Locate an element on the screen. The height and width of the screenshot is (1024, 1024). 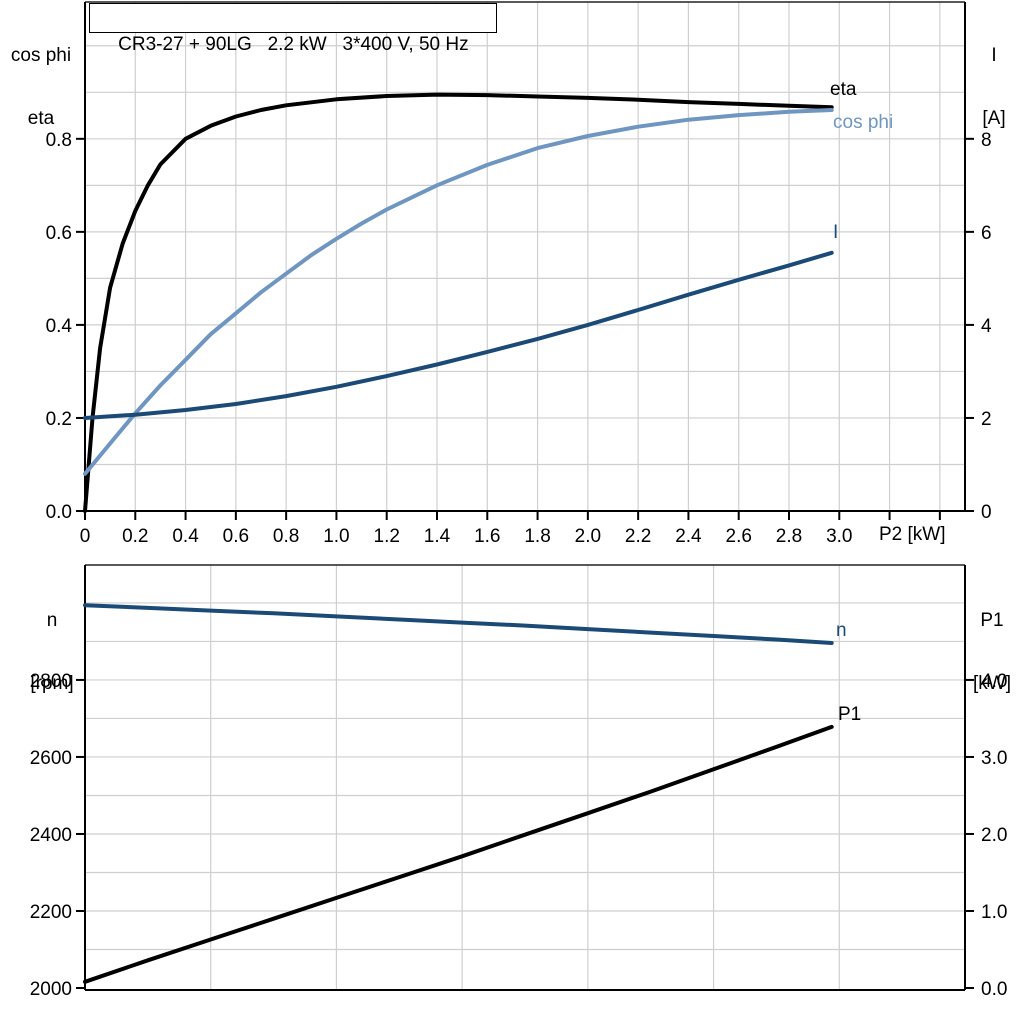
tick-label-right: 0 is located at coordinates (986, 512).